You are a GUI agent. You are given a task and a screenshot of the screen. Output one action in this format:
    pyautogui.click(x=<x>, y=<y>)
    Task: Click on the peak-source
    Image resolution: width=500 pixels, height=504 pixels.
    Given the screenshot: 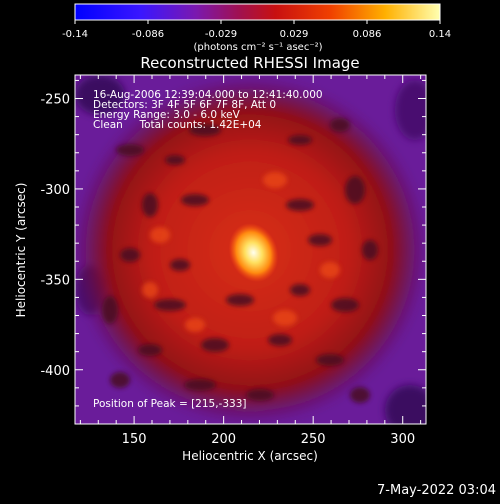 What is the action you would take?
    pyautogui.click(x=253, y=252)
    